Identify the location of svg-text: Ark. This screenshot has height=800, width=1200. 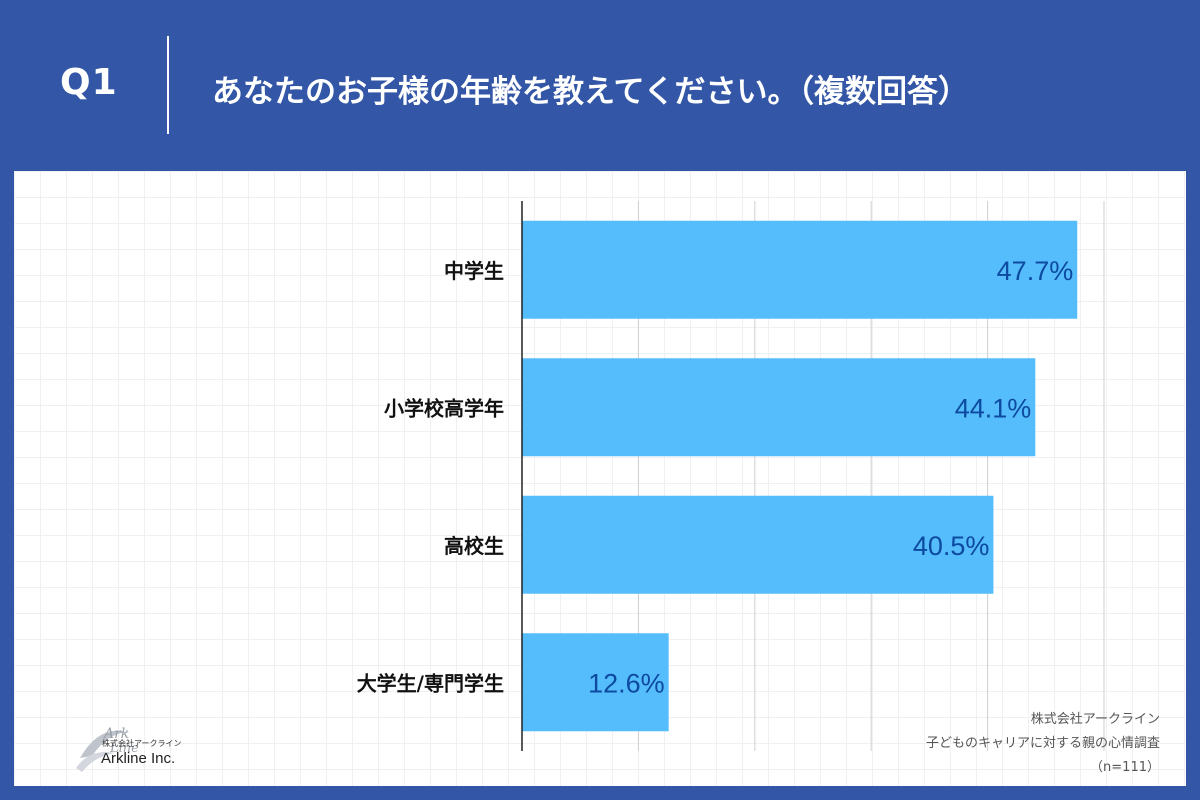
(115, 734).